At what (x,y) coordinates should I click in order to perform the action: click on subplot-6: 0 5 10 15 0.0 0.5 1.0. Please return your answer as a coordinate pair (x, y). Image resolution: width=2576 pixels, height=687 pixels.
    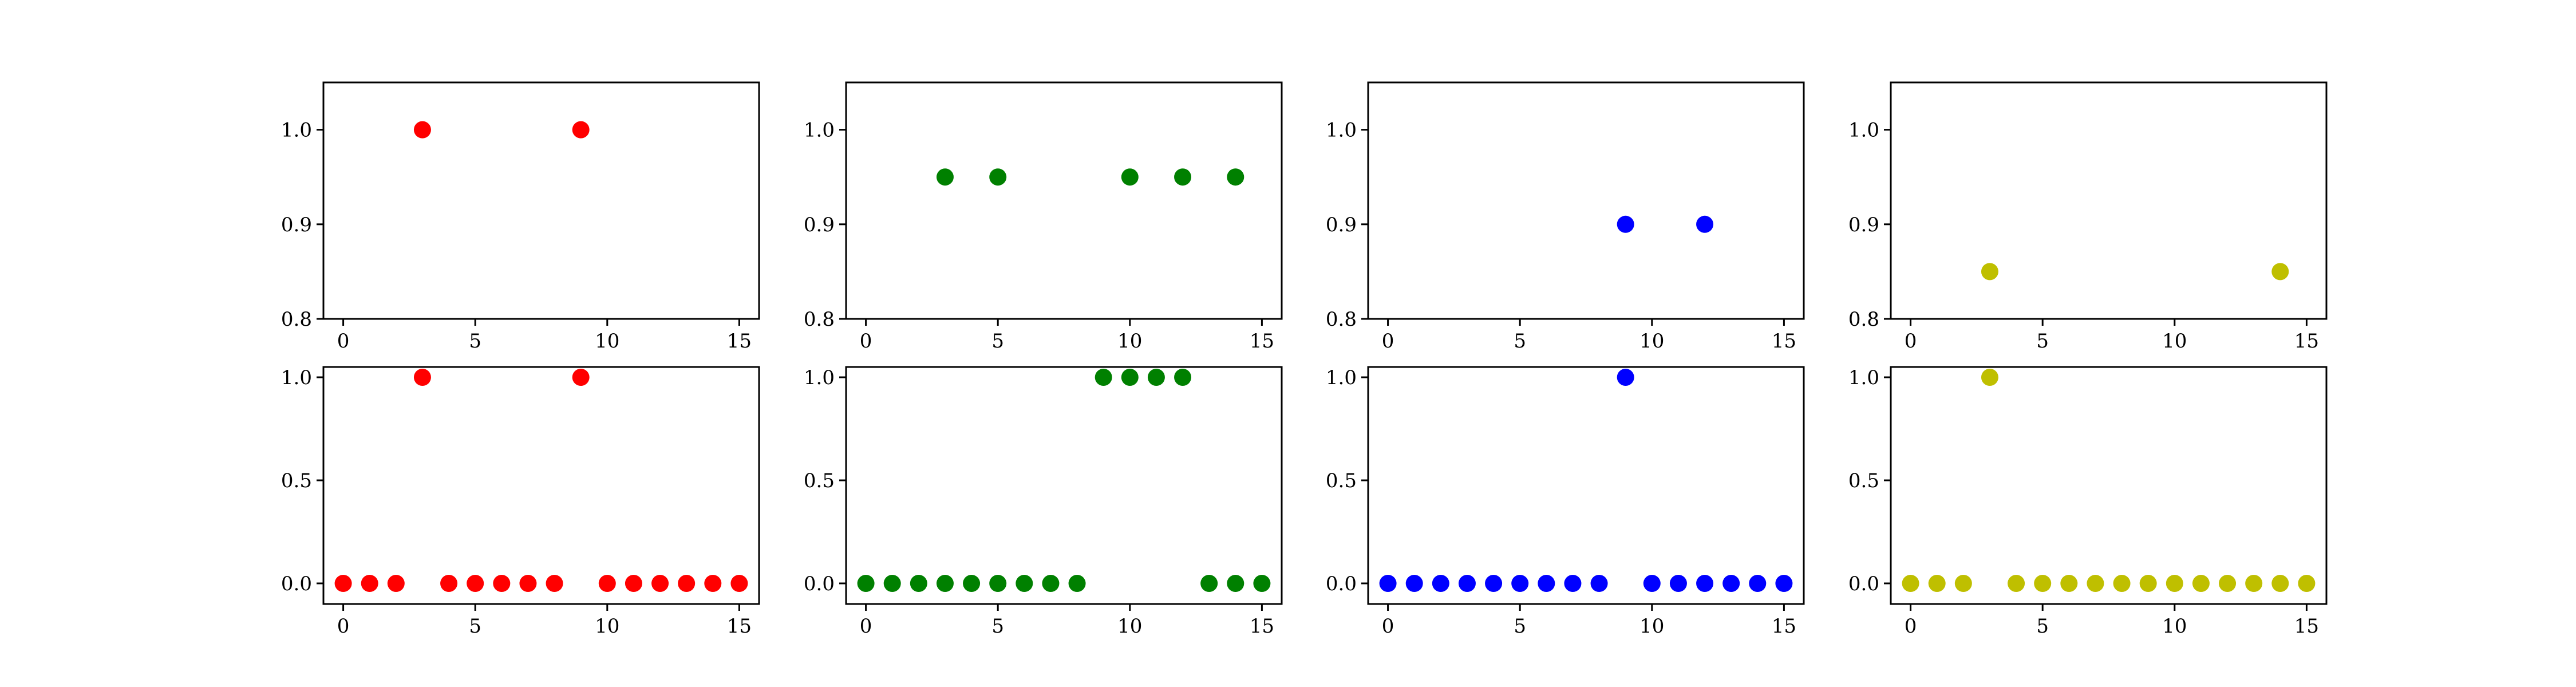
    Looking at the image, I should click on (1043, 502).